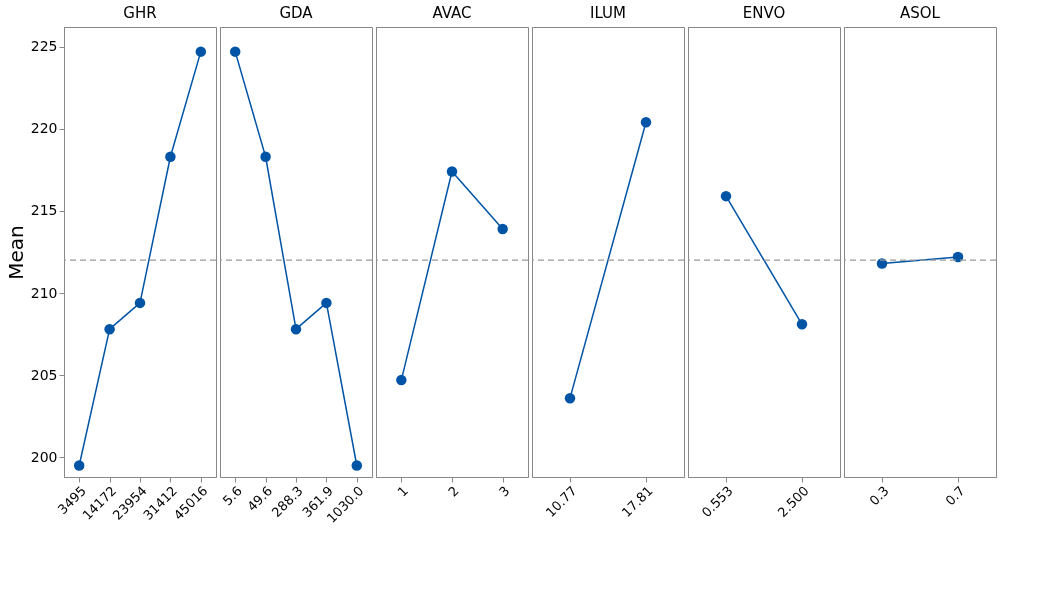 The image size is (1043, 592). I want to click on y-tick-label: 200, so click(44, 456).